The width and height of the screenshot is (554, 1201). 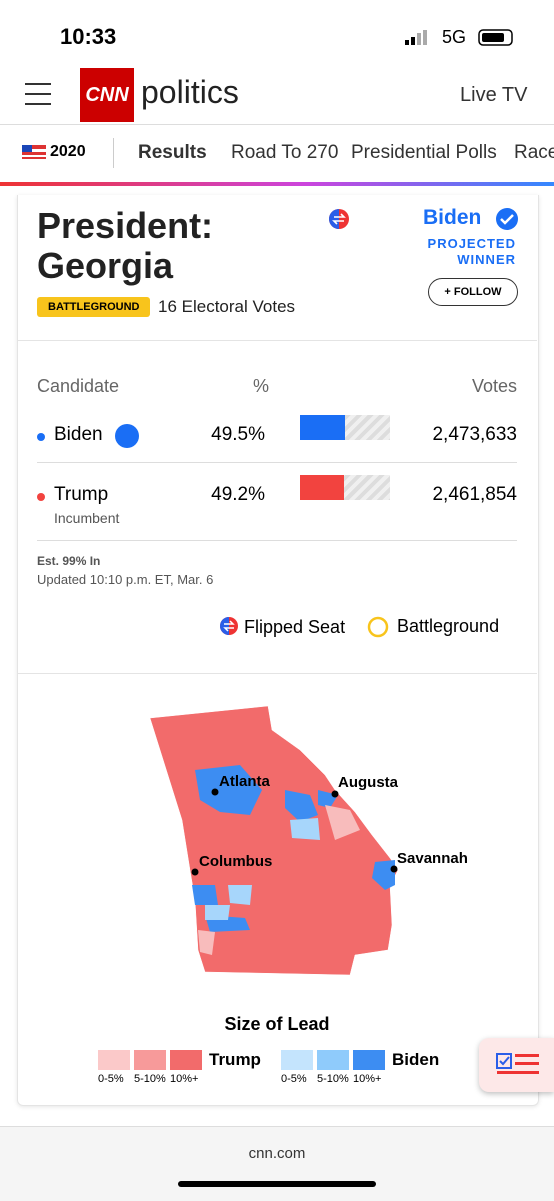 I want to click on ballot-button, so click(x=516, y=1065).